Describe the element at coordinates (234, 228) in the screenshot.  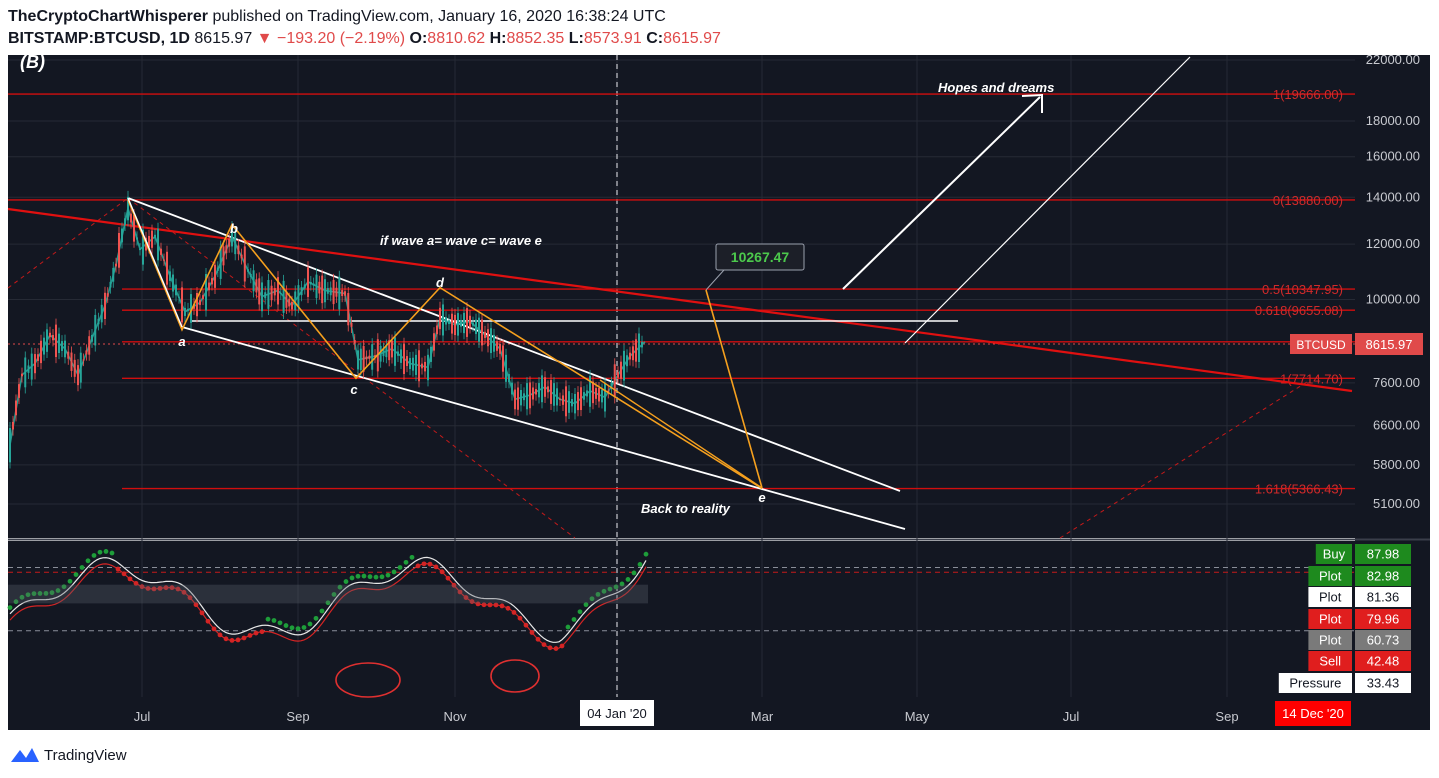
I see `wave-label: b` at that location.